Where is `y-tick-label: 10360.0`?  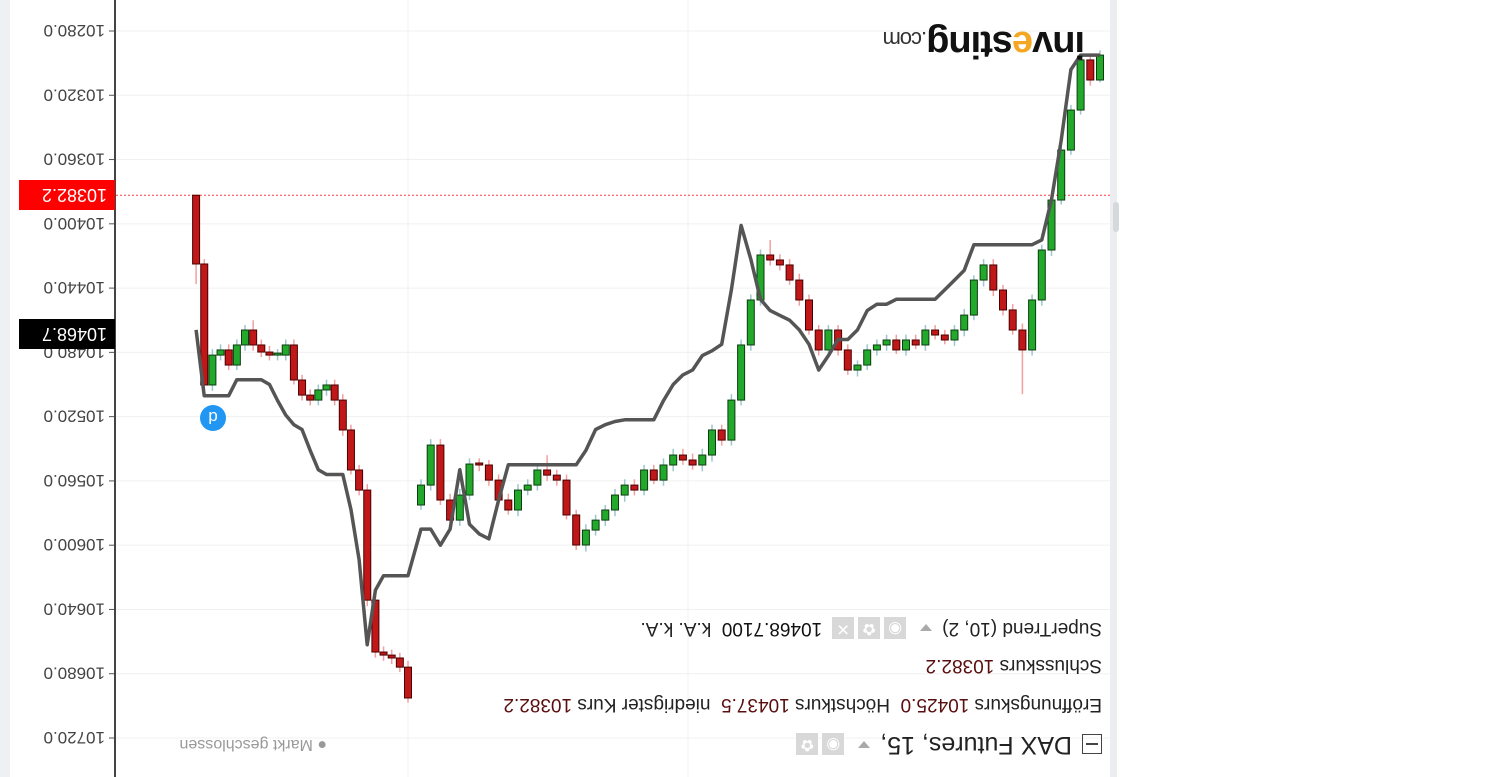
y-tick-label: 10360.0 is located at coordinates (74, 159).